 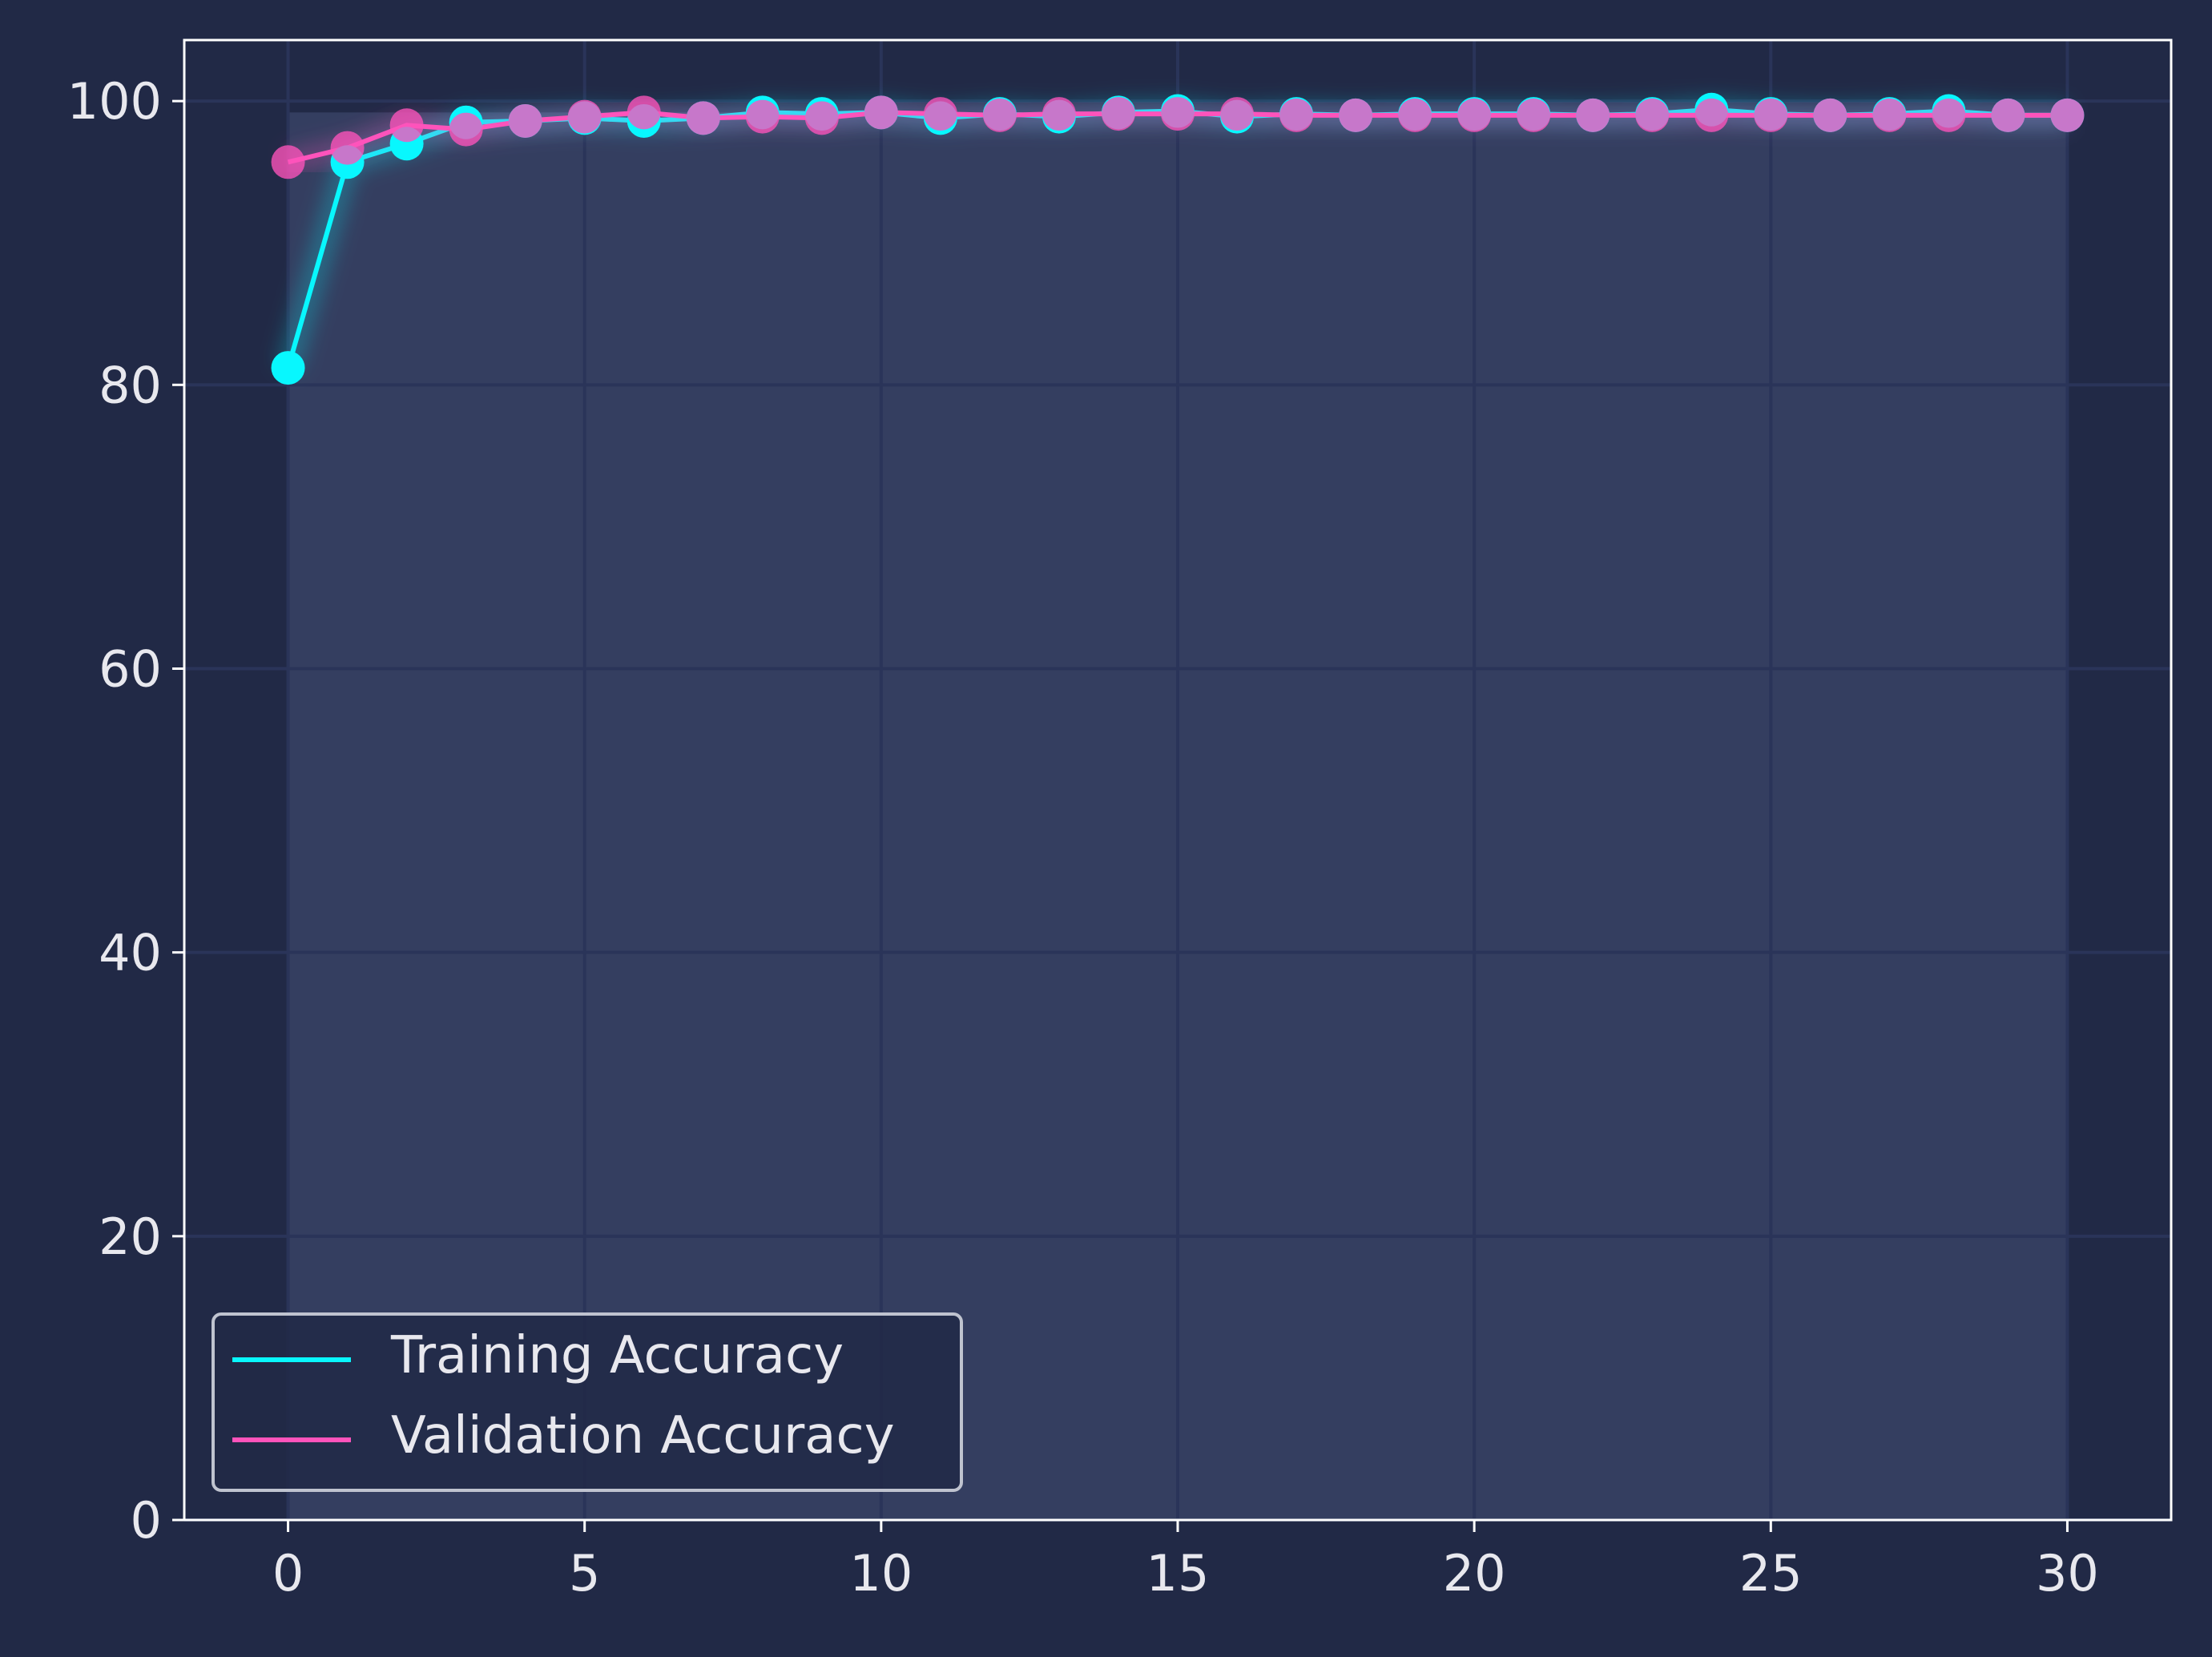 What do you see at coordinates (643, 1435) in the screenshot?
I see `legend-label-validation: Validation Accuracy` at bounding box center [643, 1435].